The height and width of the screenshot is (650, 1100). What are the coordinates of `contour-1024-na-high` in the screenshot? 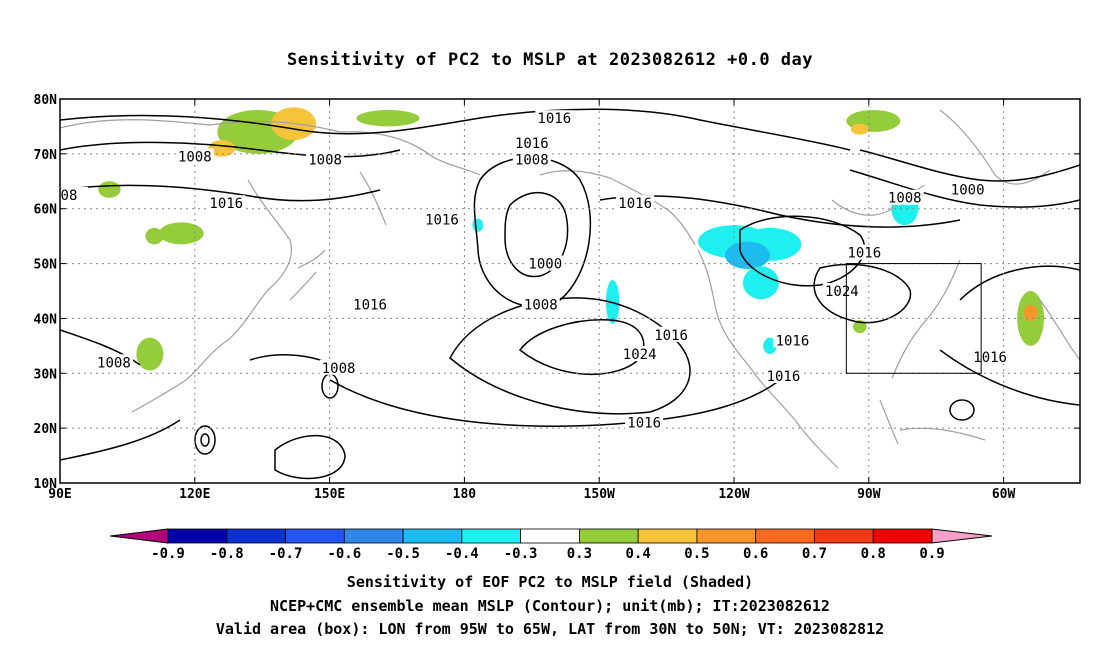 It's located at (862, 293).